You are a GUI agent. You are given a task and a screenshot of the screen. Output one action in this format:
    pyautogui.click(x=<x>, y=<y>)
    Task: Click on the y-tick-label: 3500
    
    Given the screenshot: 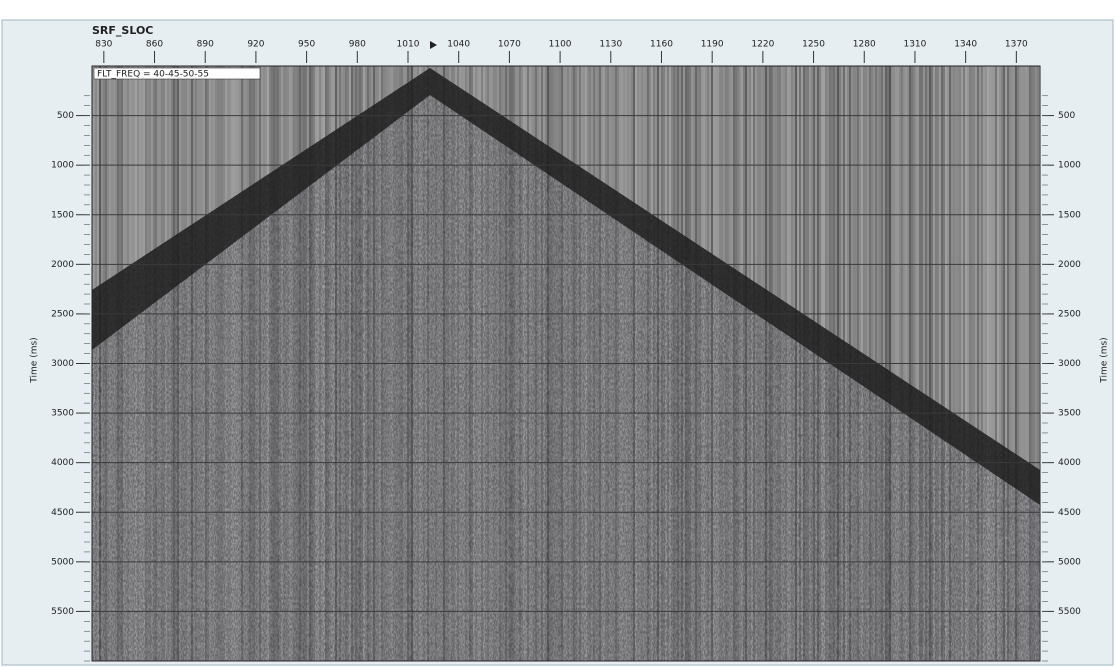 What is the action you would take?
    pyautogui.click(x=62, y=414)
    